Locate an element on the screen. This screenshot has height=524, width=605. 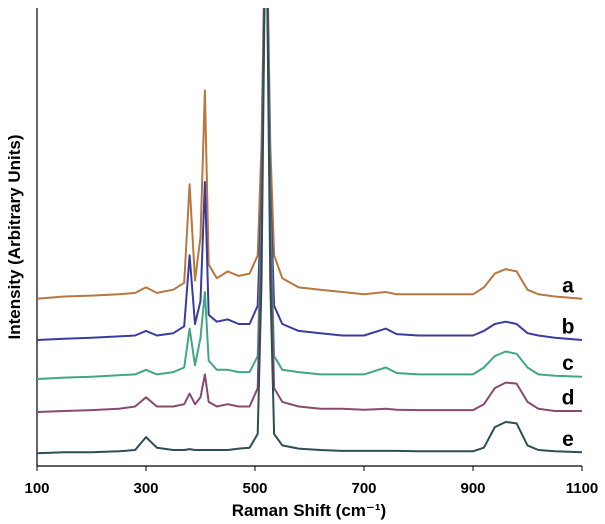
x-tick-label: 300 is located at coordinates (145, 488).